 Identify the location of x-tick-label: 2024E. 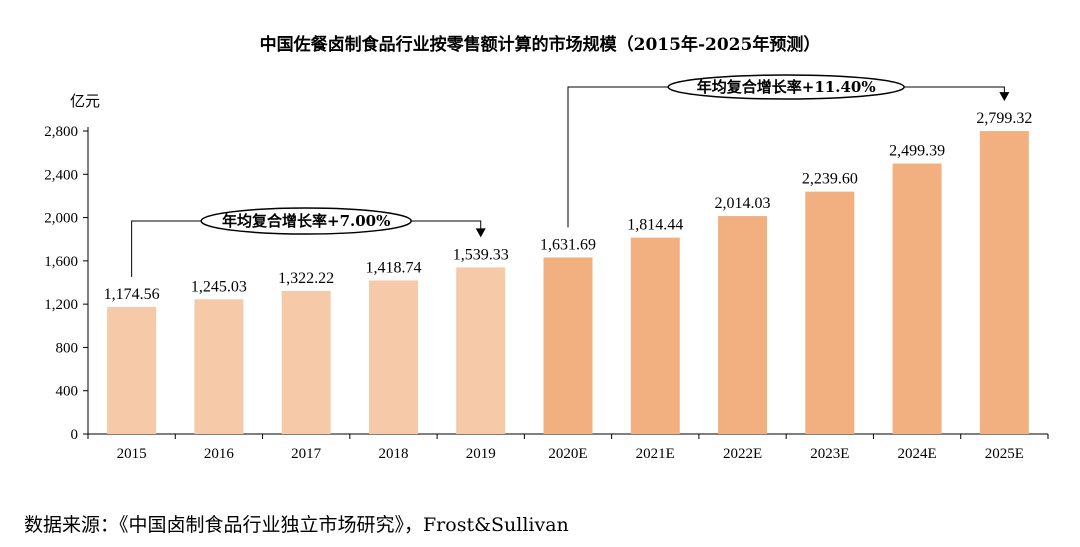
(917, 454).